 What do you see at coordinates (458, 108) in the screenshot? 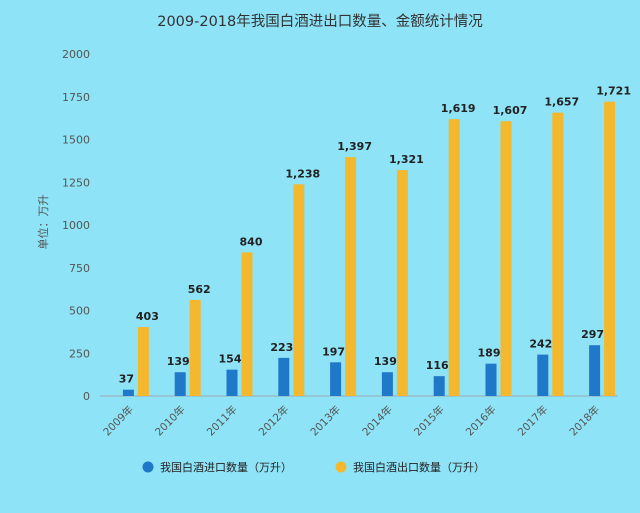
I see `export-data-label: 1,619` at bounding box center [458, 108].